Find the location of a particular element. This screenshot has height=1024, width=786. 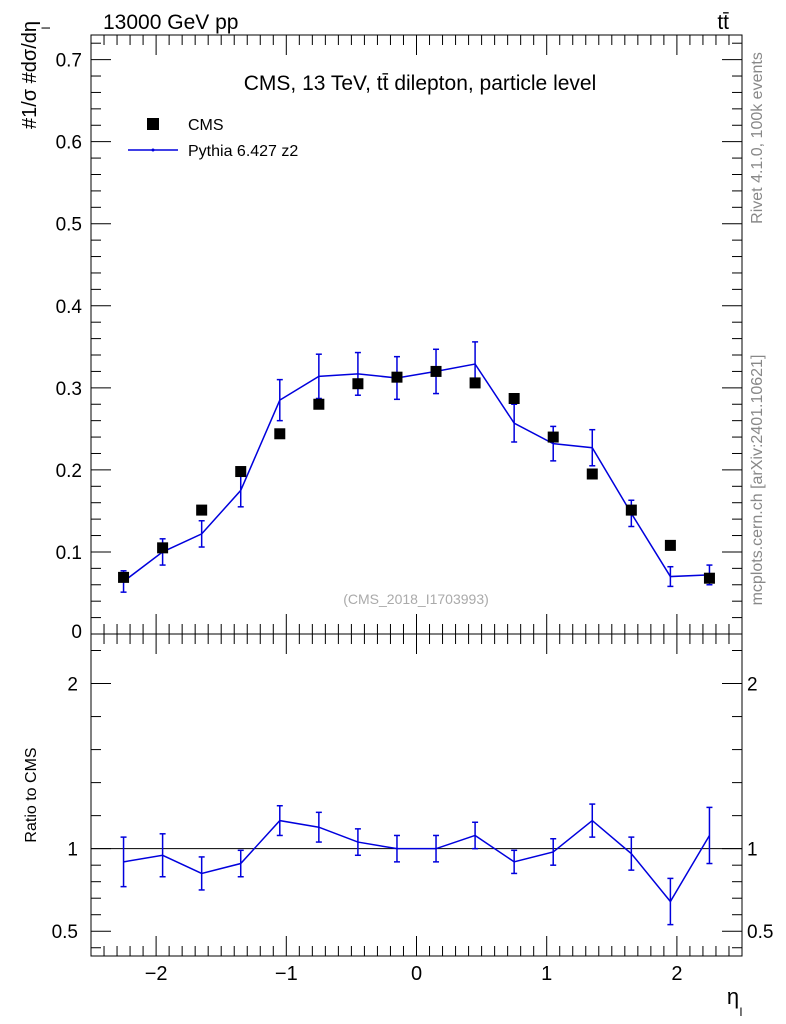

main-ytick-label: 0.3 is located at coordinates (69, 389).